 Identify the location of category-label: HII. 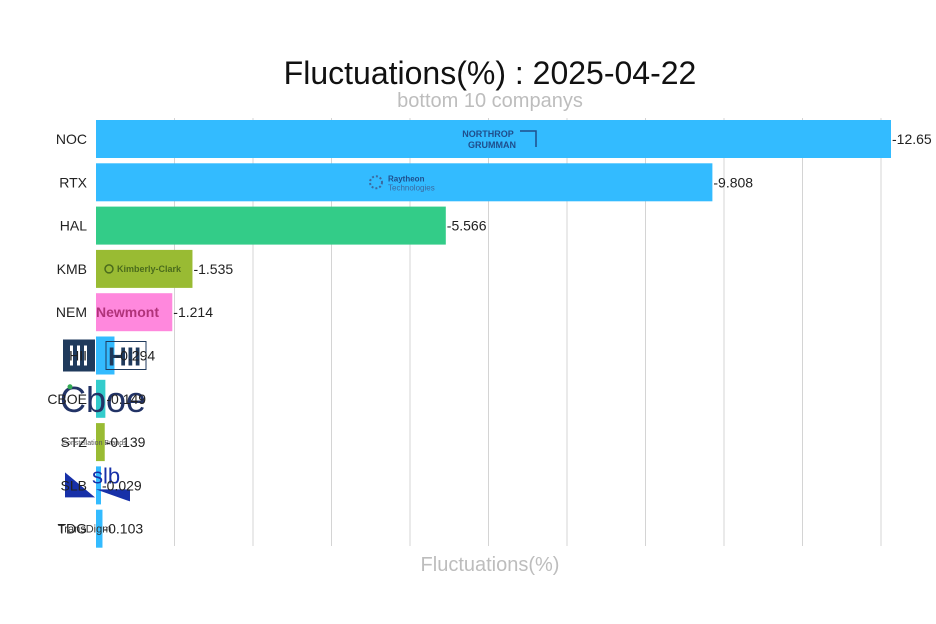
(78, 356).